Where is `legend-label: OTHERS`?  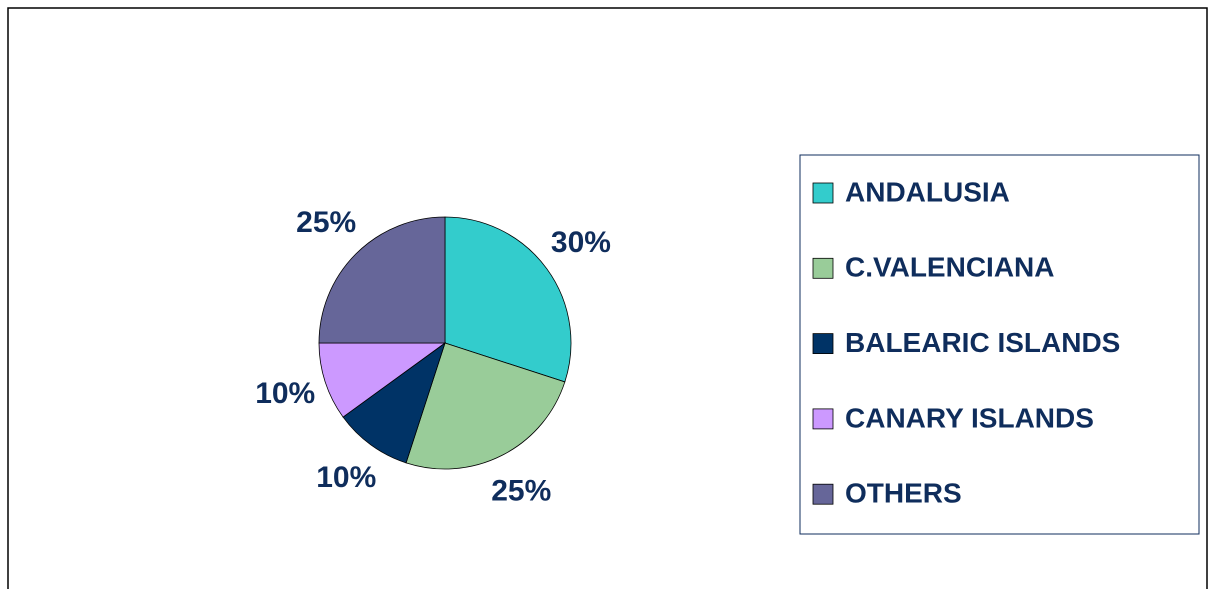
legend-label: OTHERS is located at coordinates (903, 493).